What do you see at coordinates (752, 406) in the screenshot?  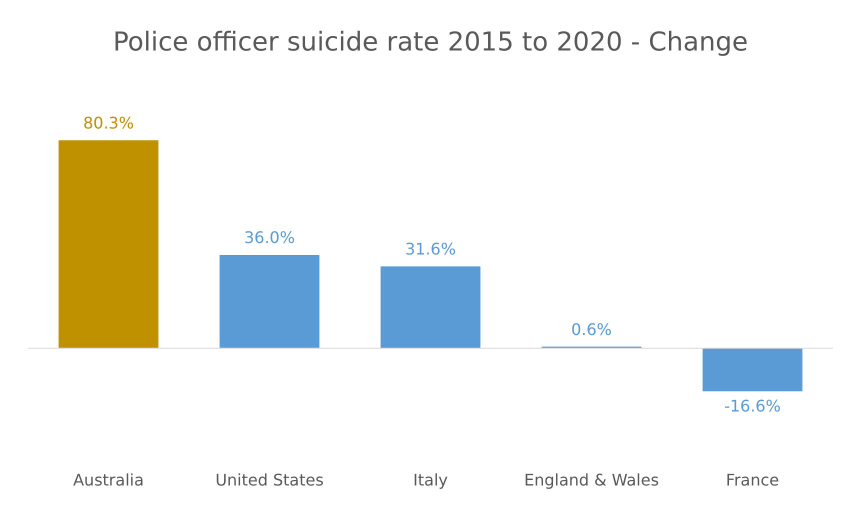 I see `data-label: -16.6%` at bounding box center [752, 406].